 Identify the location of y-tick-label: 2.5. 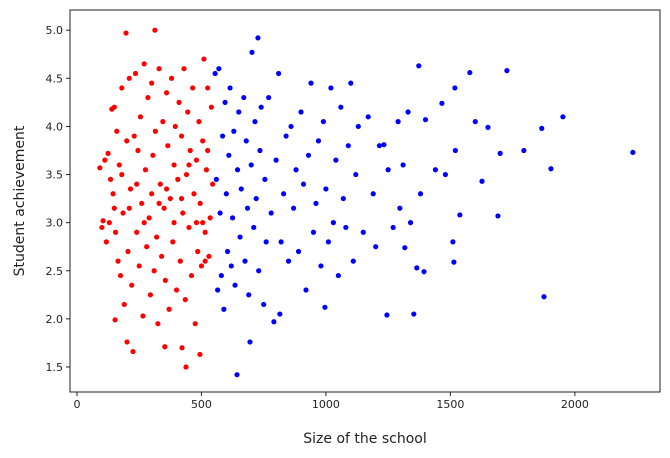
(55, 271).